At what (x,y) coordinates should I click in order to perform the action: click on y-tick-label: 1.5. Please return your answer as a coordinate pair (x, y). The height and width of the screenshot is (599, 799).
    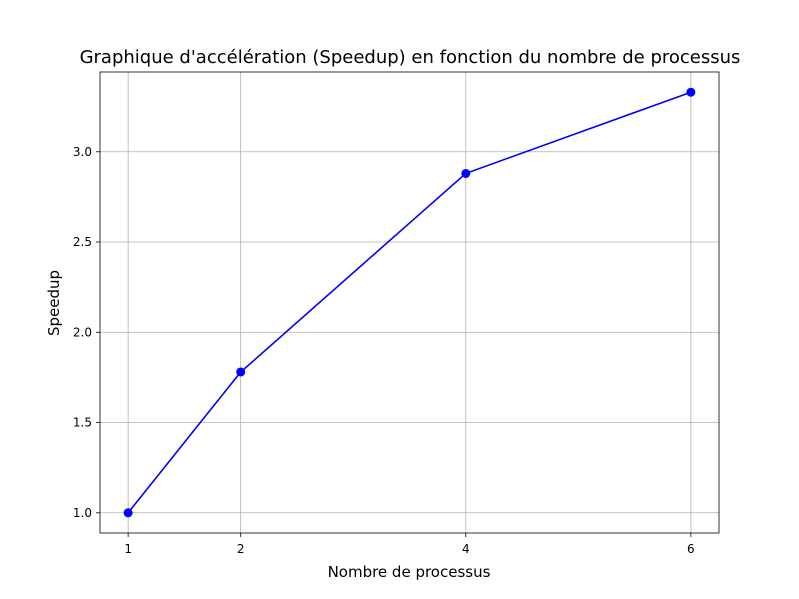
    Looking at the image, I should click on (82, 423).